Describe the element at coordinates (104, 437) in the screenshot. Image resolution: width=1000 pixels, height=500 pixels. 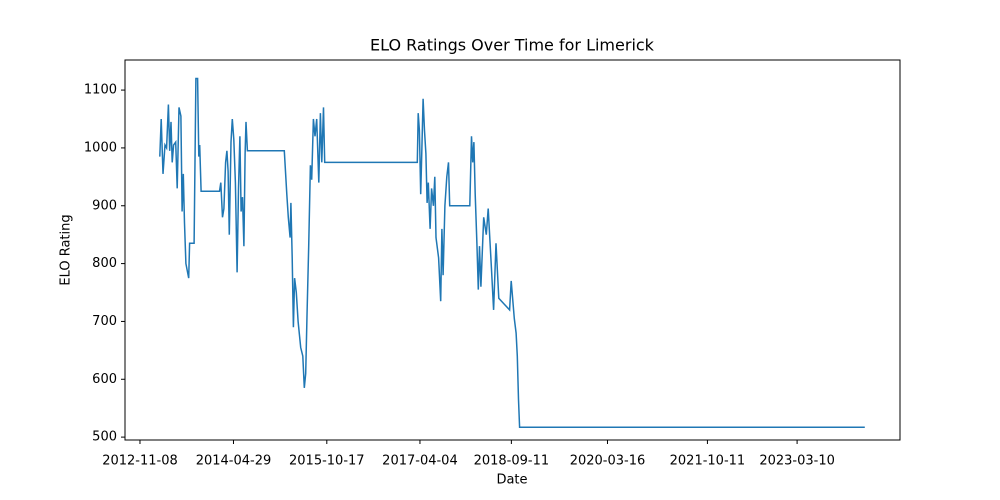
I see `y-tick-label: 500` at that location.